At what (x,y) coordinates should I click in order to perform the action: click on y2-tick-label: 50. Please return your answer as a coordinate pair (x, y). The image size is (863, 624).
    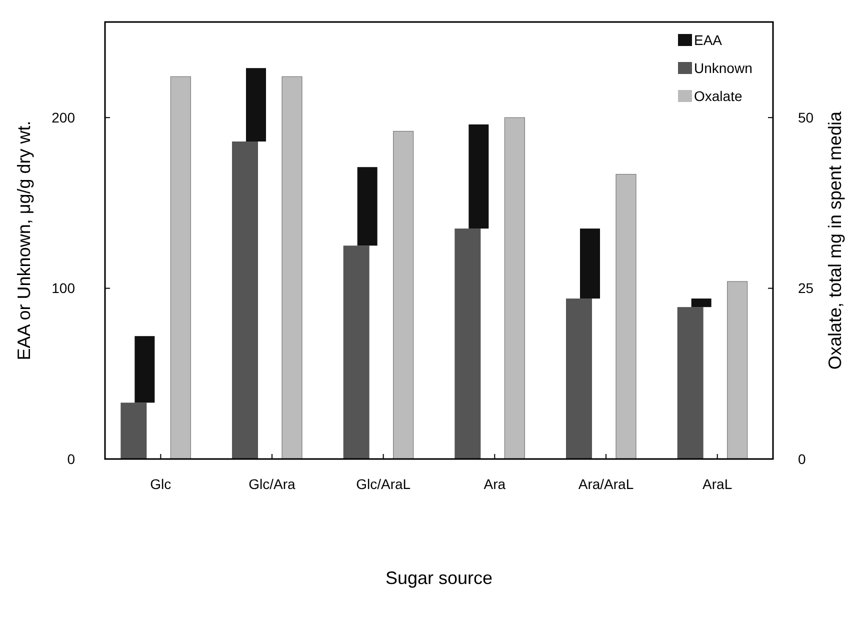
    Looking at the image, I should click on (806, 117).